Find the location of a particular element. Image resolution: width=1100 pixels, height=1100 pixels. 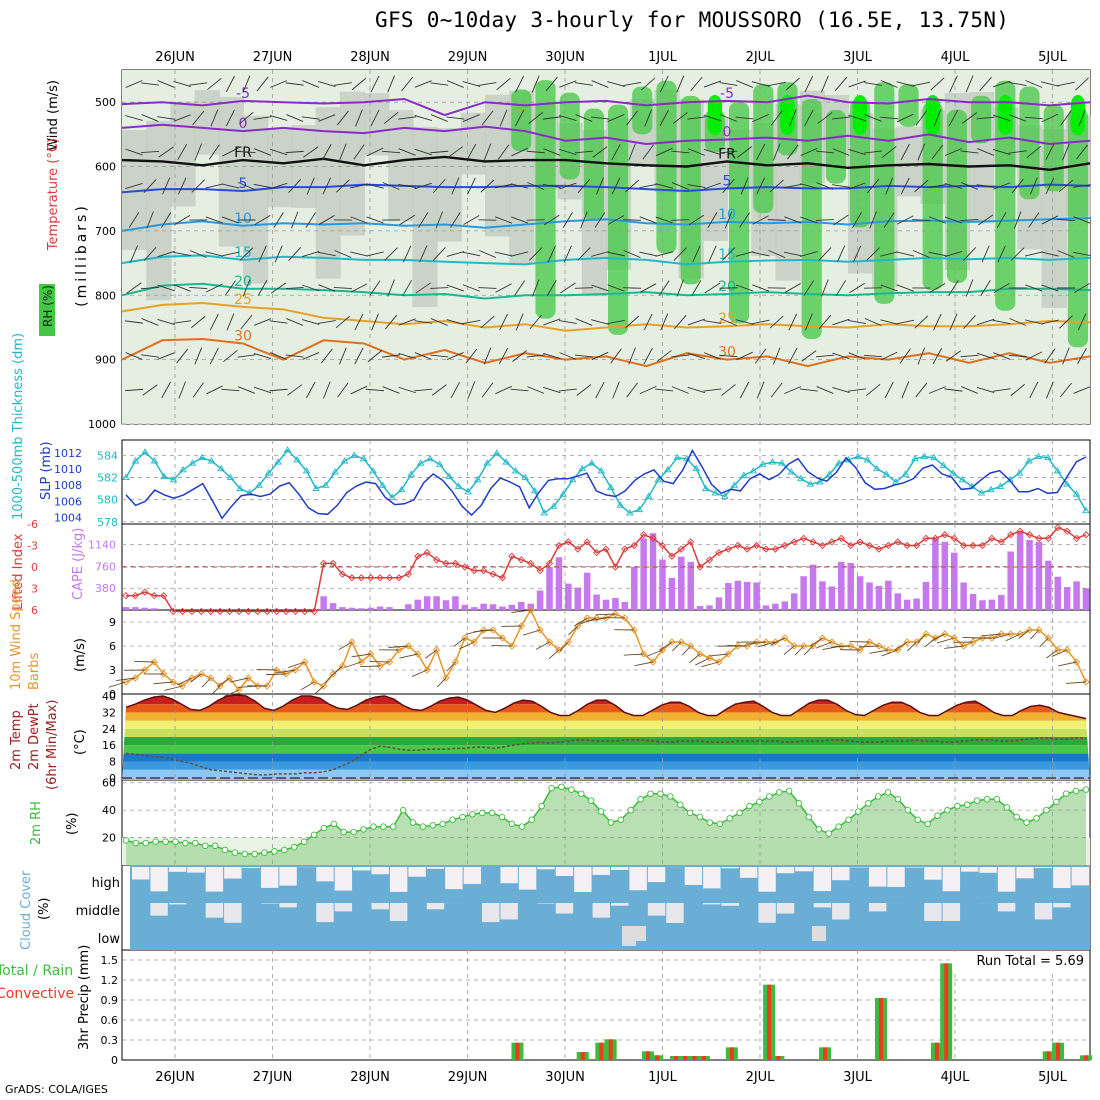

cape-tick-label: 760 is located at coordinates (105, 566).